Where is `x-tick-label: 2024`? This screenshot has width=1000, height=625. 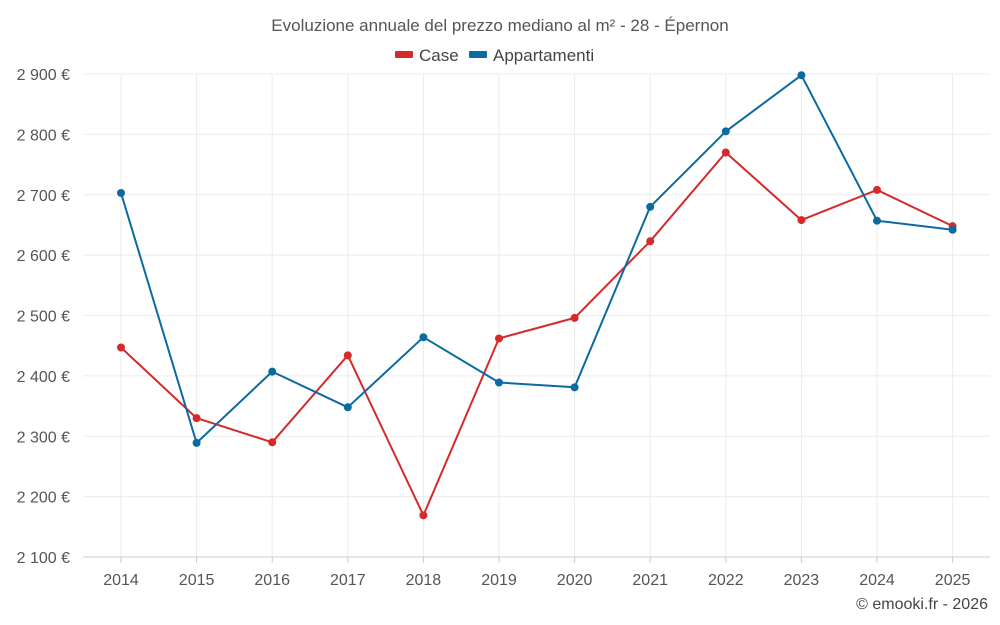
x-tick-label: 2024 is located at coordinates (877, 580).